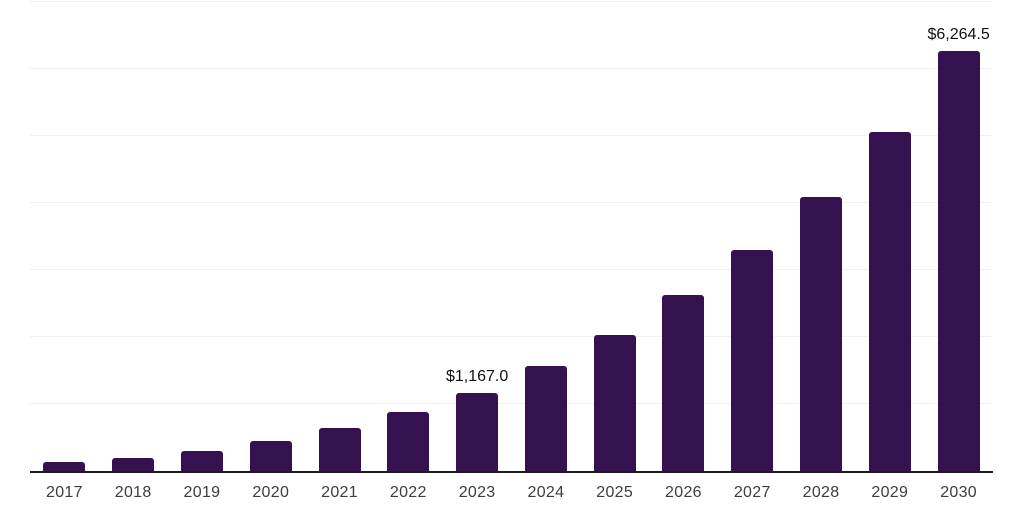 The image size is (1024, 512). What do you see at coordinates (511, 472) in the screenshot?
I see `x-axis-line` at bounding box center [511, 472].